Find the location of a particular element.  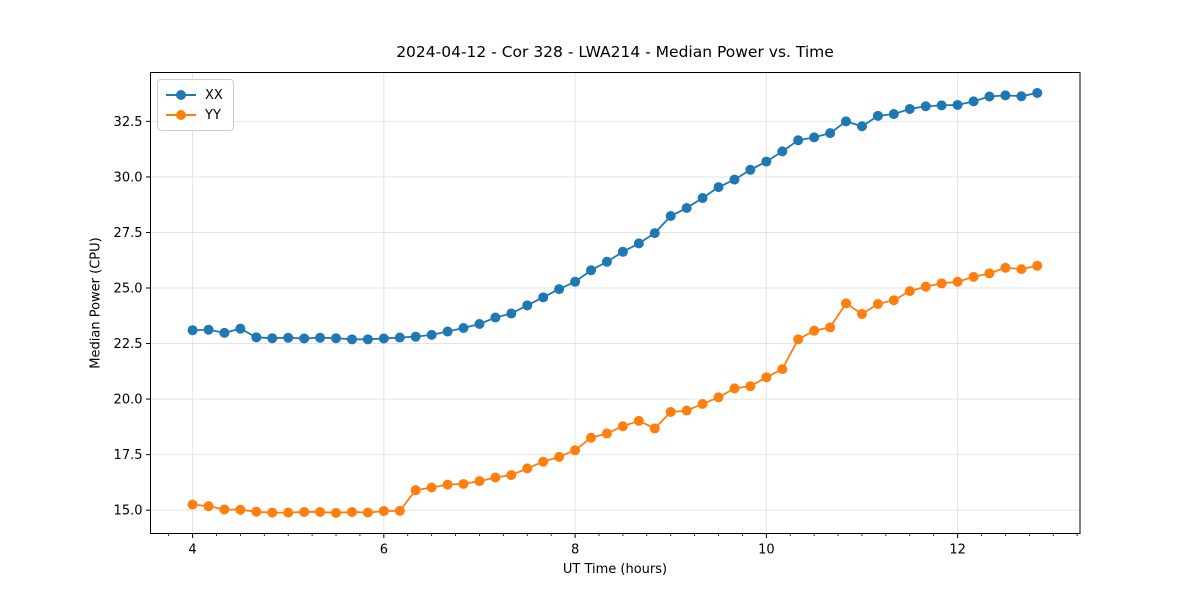

y-tick-label: 27.5 is located at coordinates (128, 233).